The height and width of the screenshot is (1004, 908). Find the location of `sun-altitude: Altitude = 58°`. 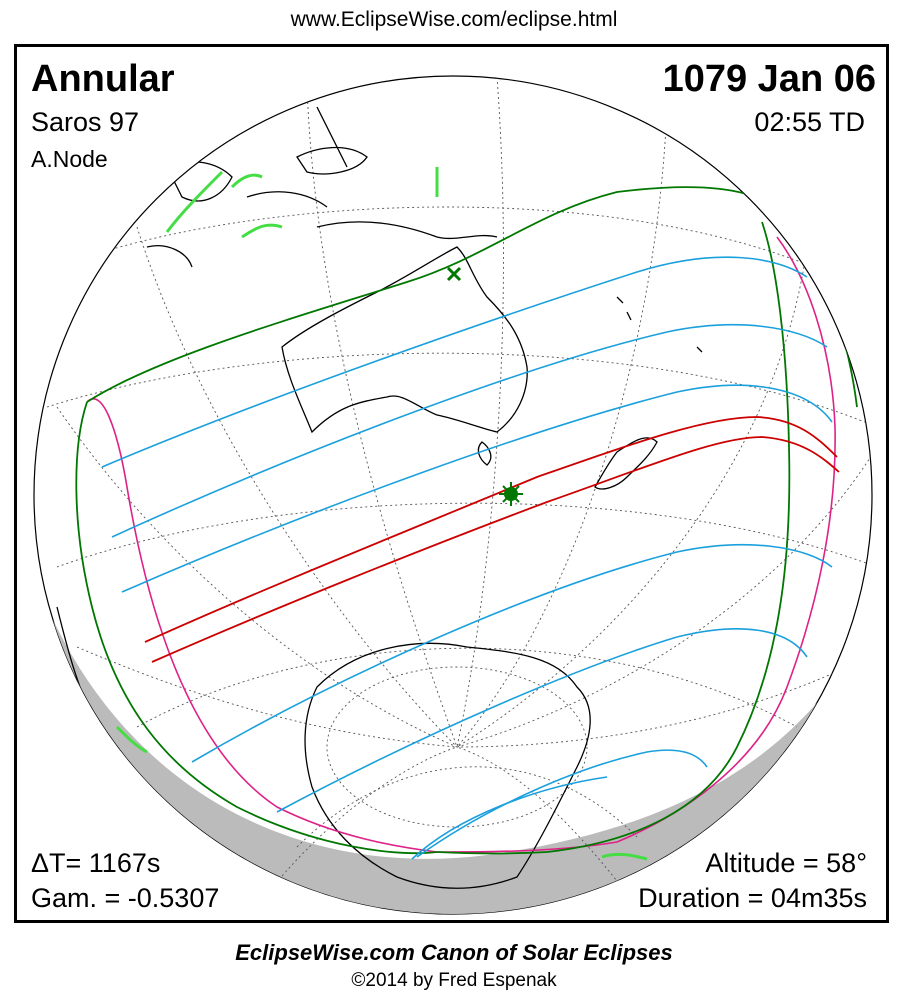

sun-altitude: Altitude = 58° is located at coordinates (786, 863).